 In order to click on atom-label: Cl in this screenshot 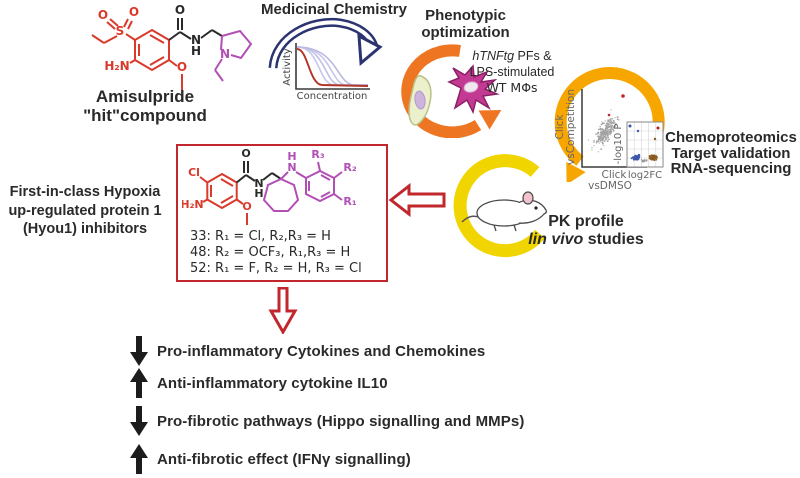, I will do `click(194, 172)`.